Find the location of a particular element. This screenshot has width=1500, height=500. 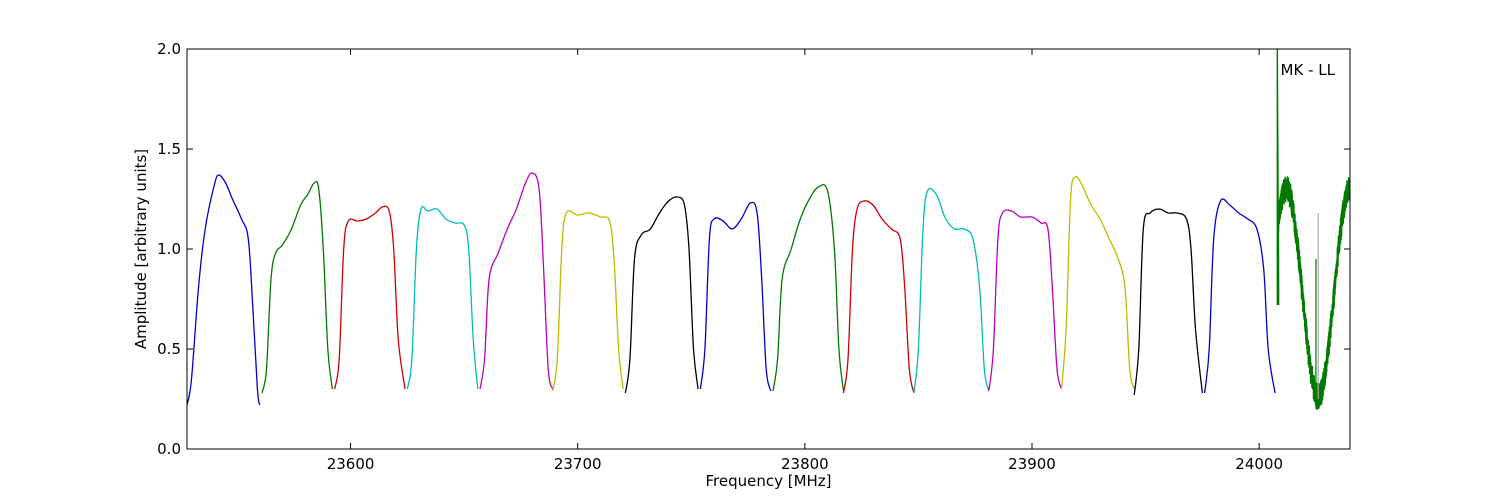

x-tick-label: 23800 is located at coordinates (805, 464).